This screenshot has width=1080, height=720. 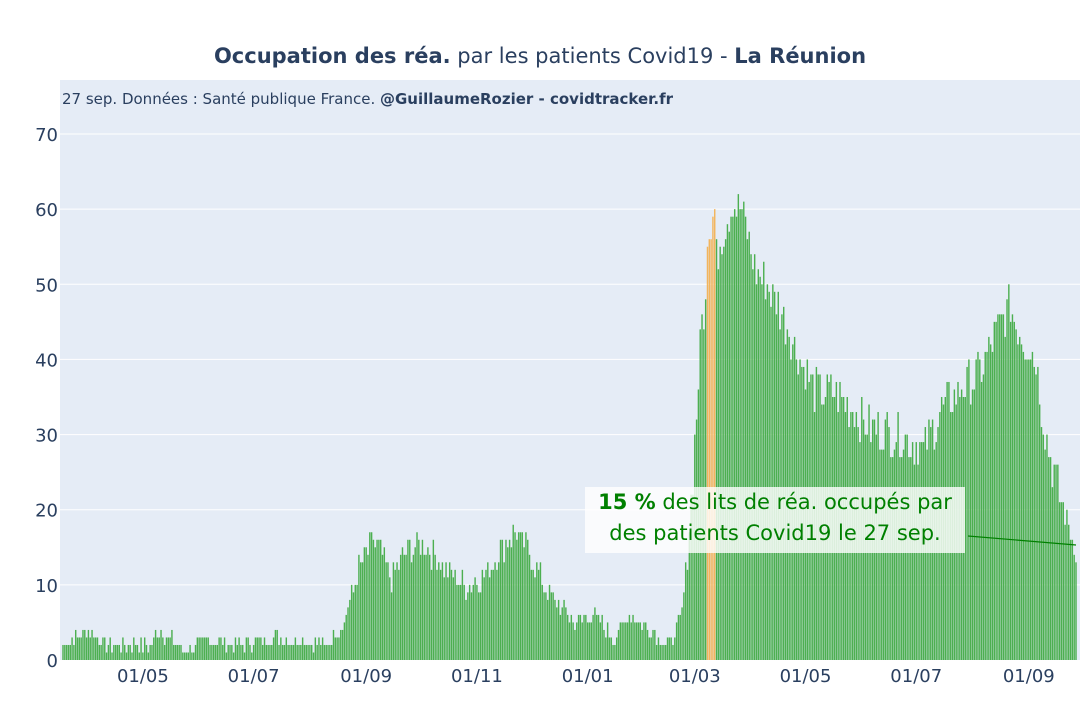 What do you see at coordinates (46, 586) in the screenshot?
I see `y-tick-label: 10` at bounding box center [46, 586].